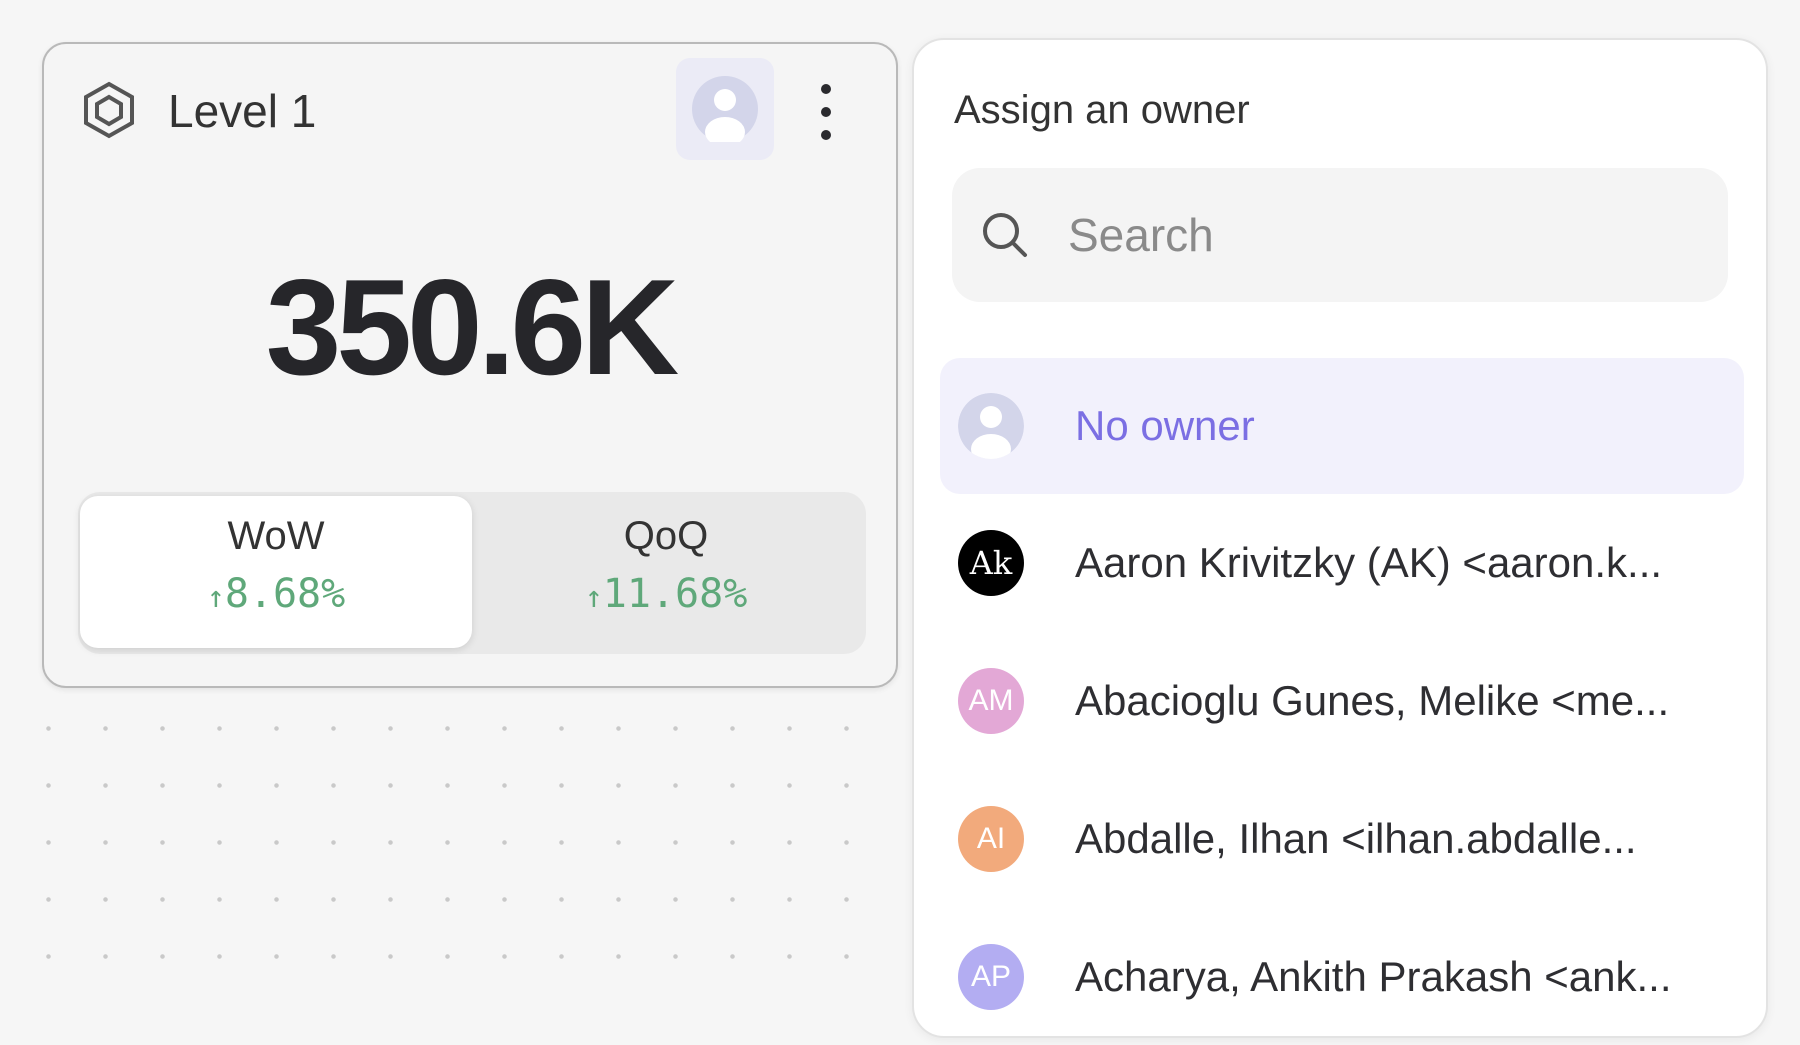 This screenshot has height=1045, width=1800. What do you see at coordinates (1368, 235) in the screenshot?
I see `search-input` at bounding box center [1368, 235].